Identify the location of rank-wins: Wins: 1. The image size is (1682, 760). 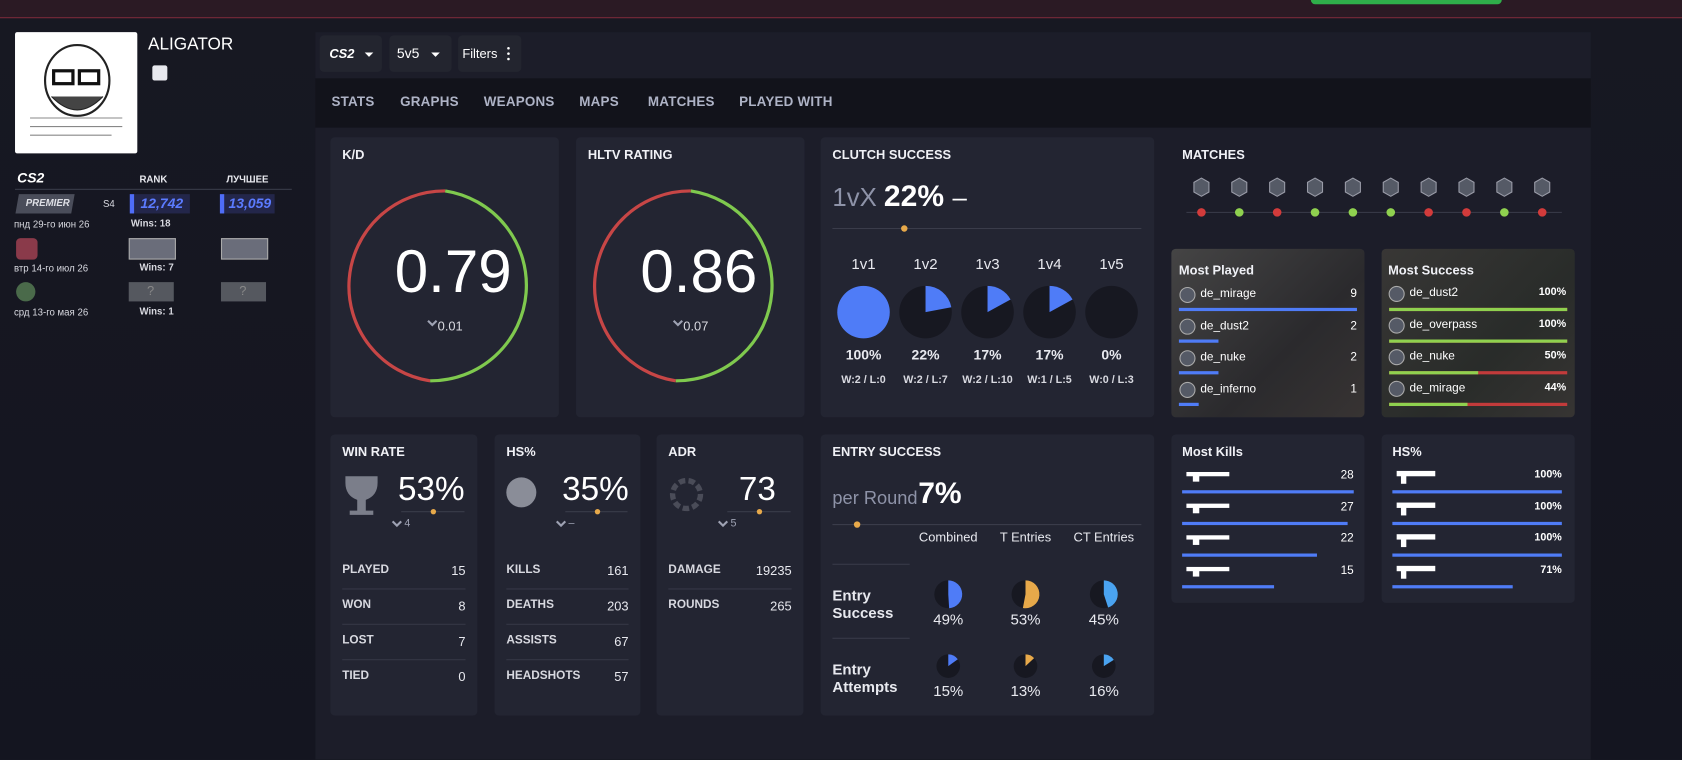
(156, 311).